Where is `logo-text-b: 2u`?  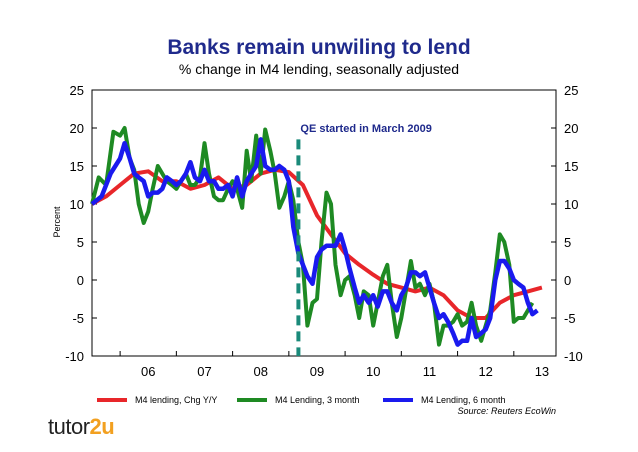
logo-text-b: 2u is located at coordinates (102, 426).